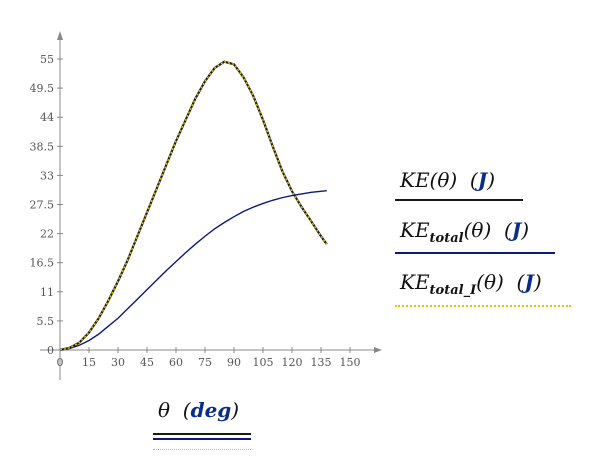 Image resolution: width=591 pixels, height=467 pixels. I want to click on x-axis-arrow, so click(378, 350).